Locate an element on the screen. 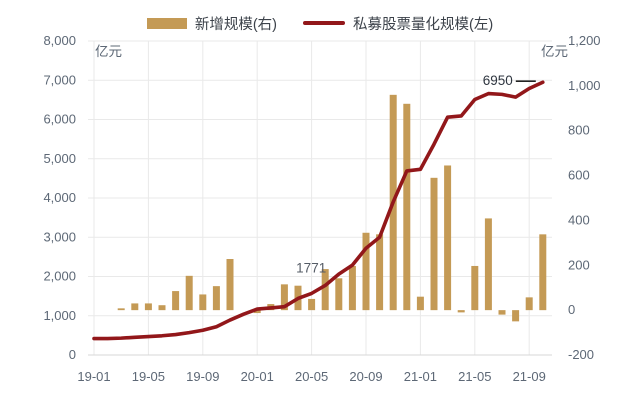  svg-text: 400 is located at coordinates (579, 219).